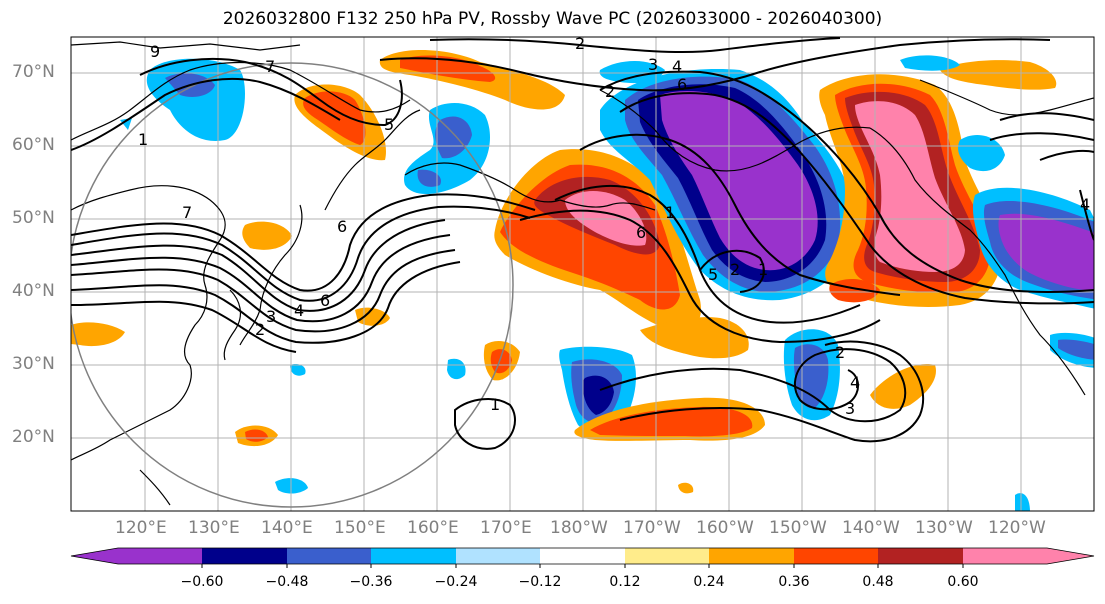  What do you see at coordinates (94, 556) in the screenshot?
I see `colorbar-extend-min` at bounding box center [94, 556].